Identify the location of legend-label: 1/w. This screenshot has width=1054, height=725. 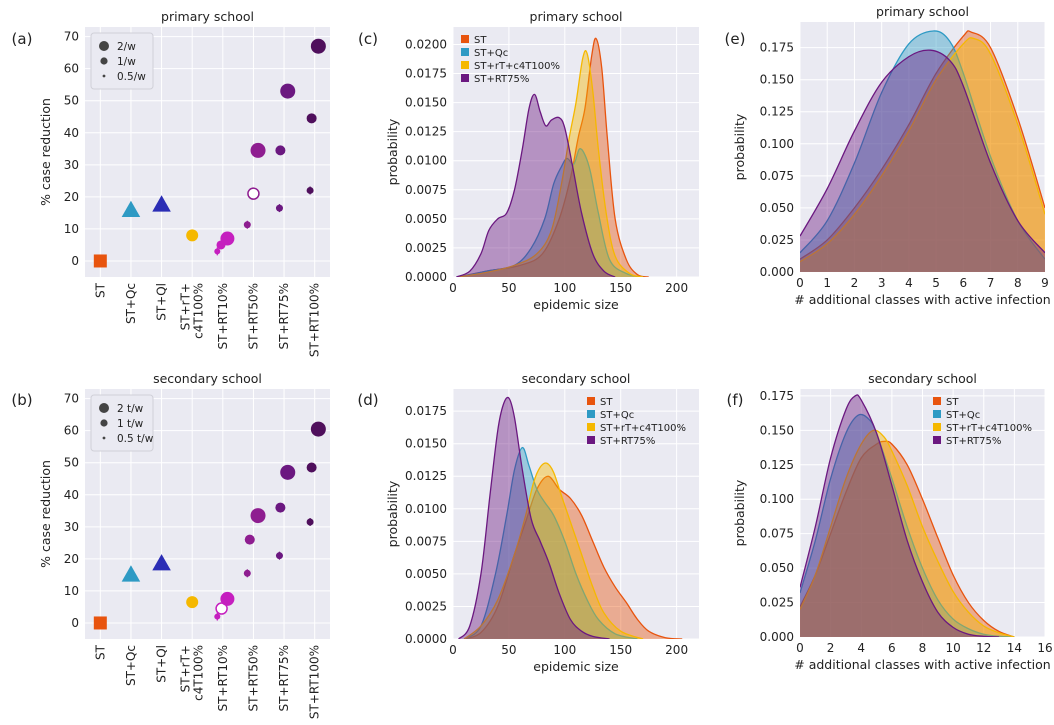
(126, 62).